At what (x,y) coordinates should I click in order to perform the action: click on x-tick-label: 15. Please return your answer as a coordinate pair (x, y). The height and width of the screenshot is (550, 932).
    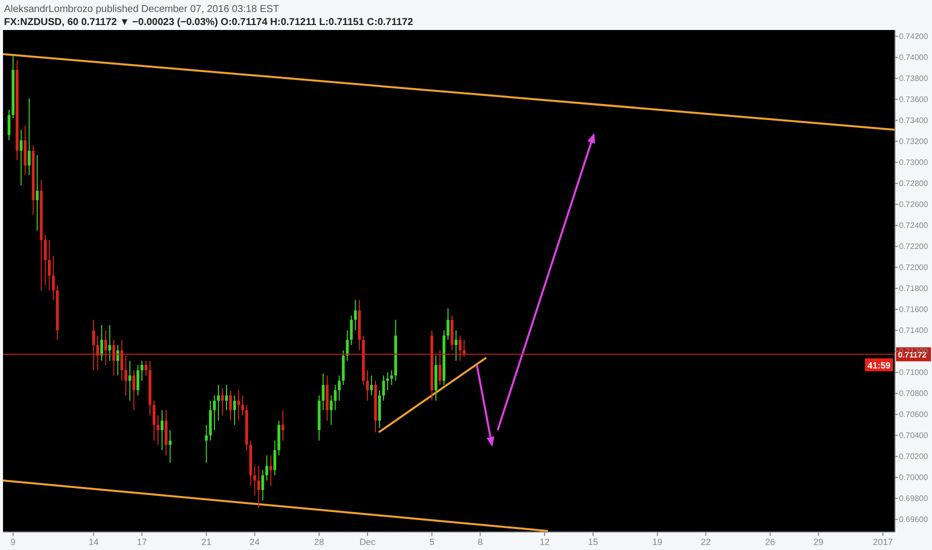
    Looking at the image, I should click on (593, 542).